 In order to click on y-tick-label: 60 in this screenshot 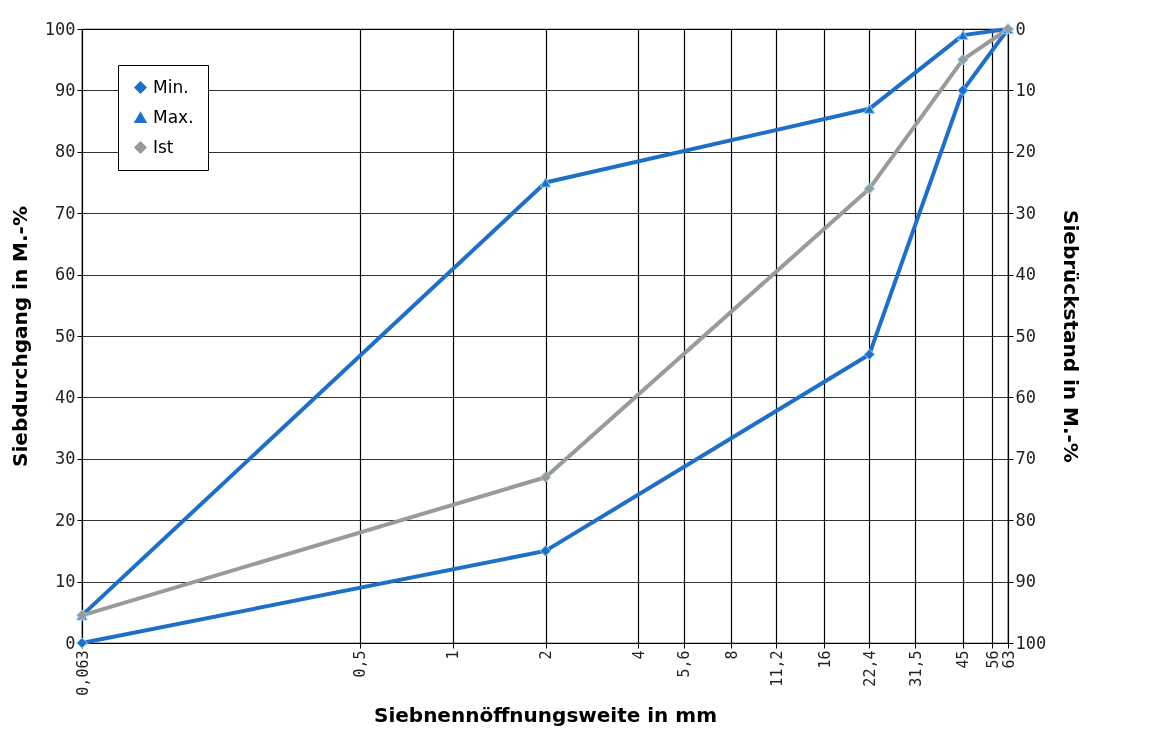, I will do `click(65, 274)`.